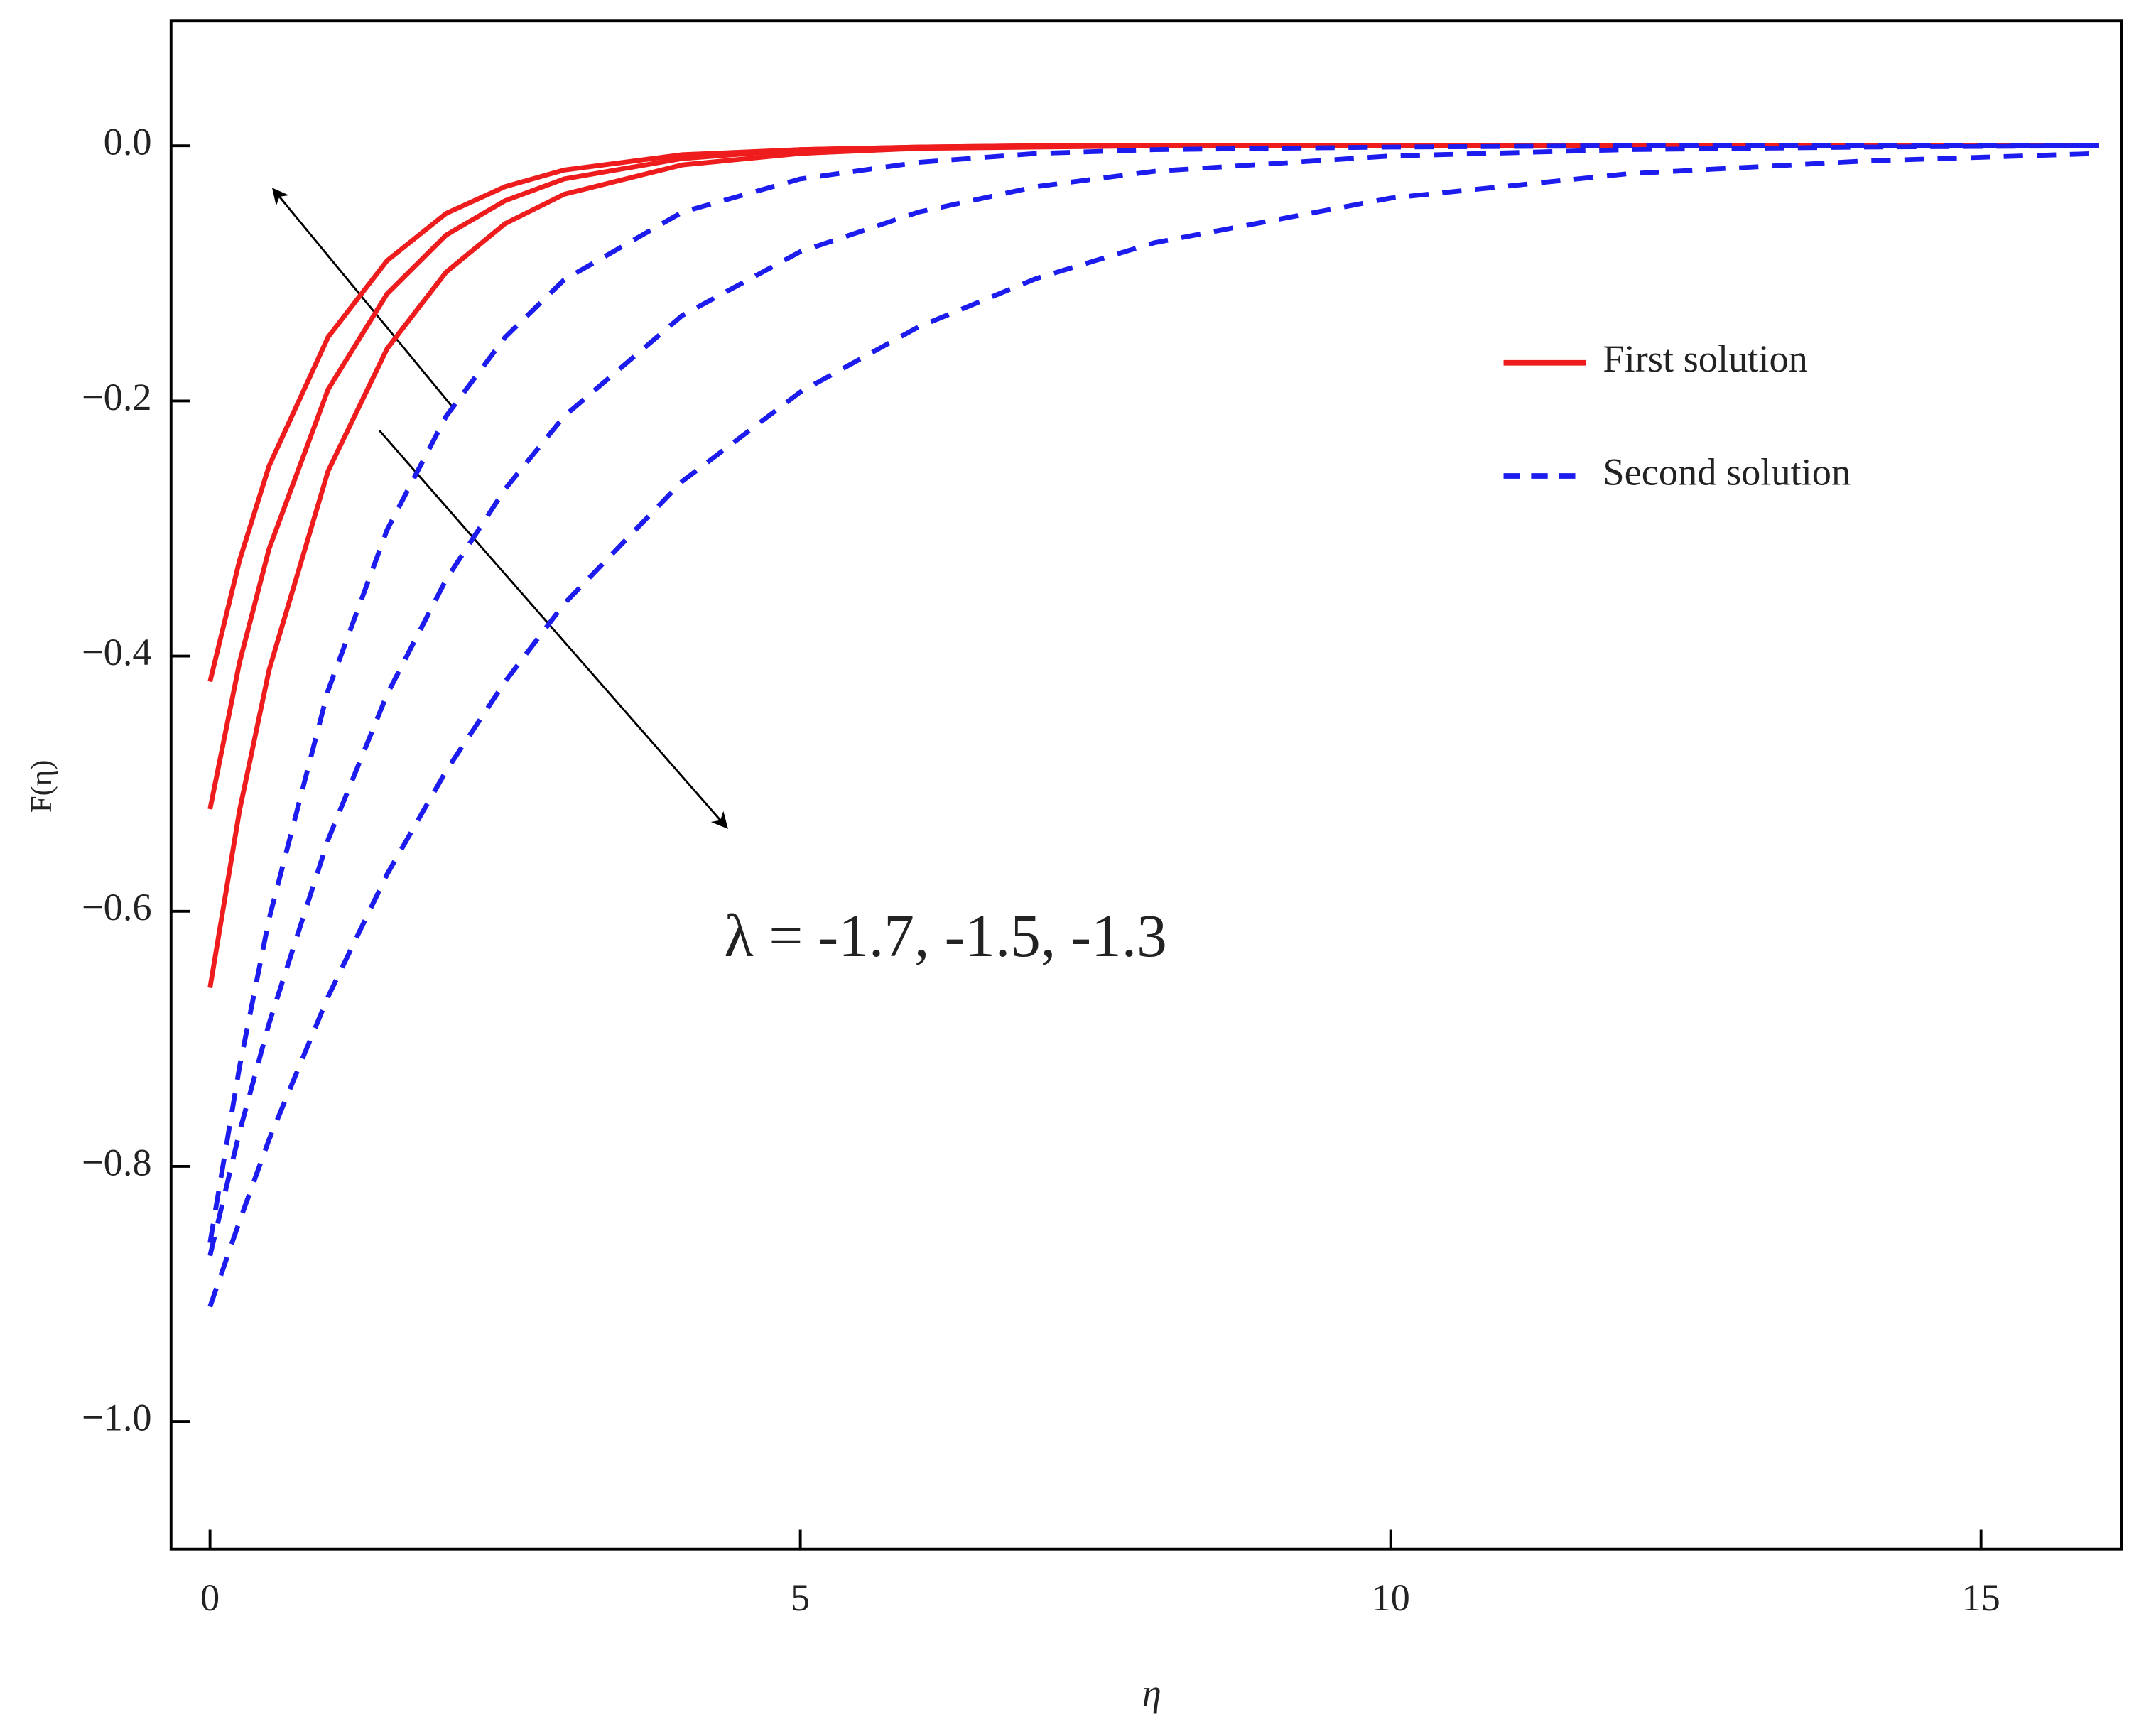  I want to click on x-tick-label: 5, so click(800, 1597).